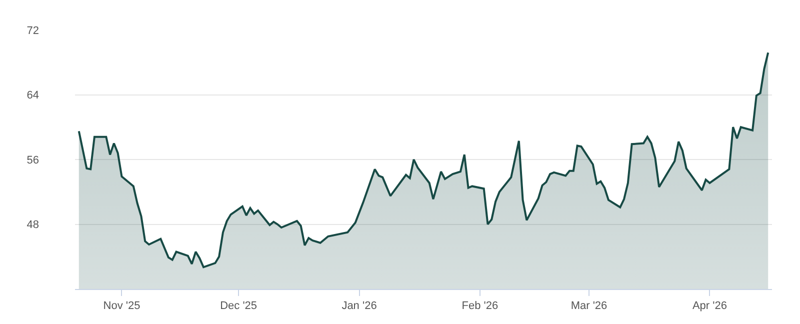 The height and width of the screenshot is (324, 800). What do you see at coordinates (239, 306) in the screenshot?
I see `x-tick-label: Dec '25` at bounding box center [239, 306].